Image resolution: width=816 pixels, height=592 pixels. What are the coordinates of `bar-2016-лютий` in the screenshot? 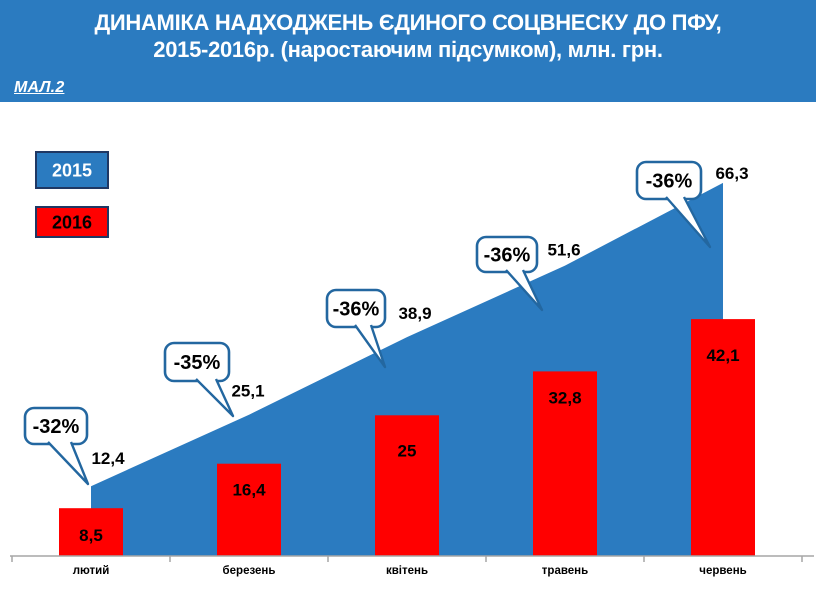 It's located at (91, 532).